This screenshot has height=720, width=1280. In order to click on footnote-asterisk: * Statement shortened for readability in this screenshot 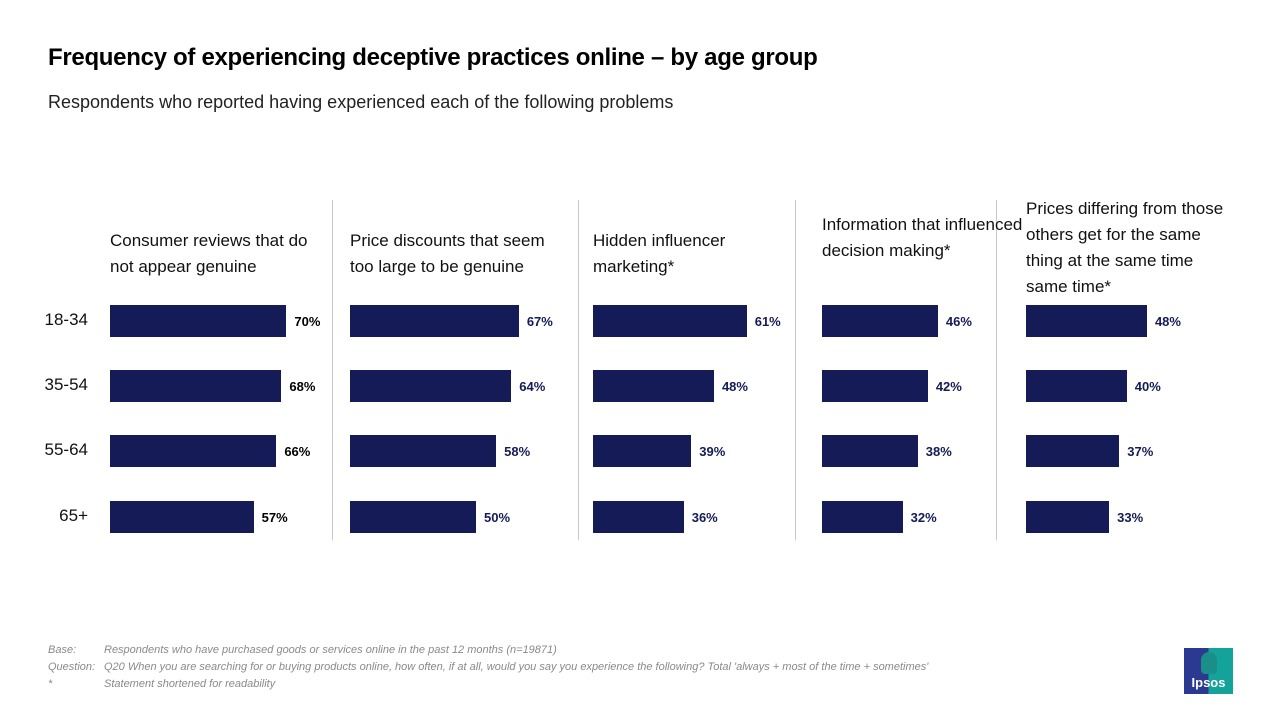, I will do `click(161, 684)`.